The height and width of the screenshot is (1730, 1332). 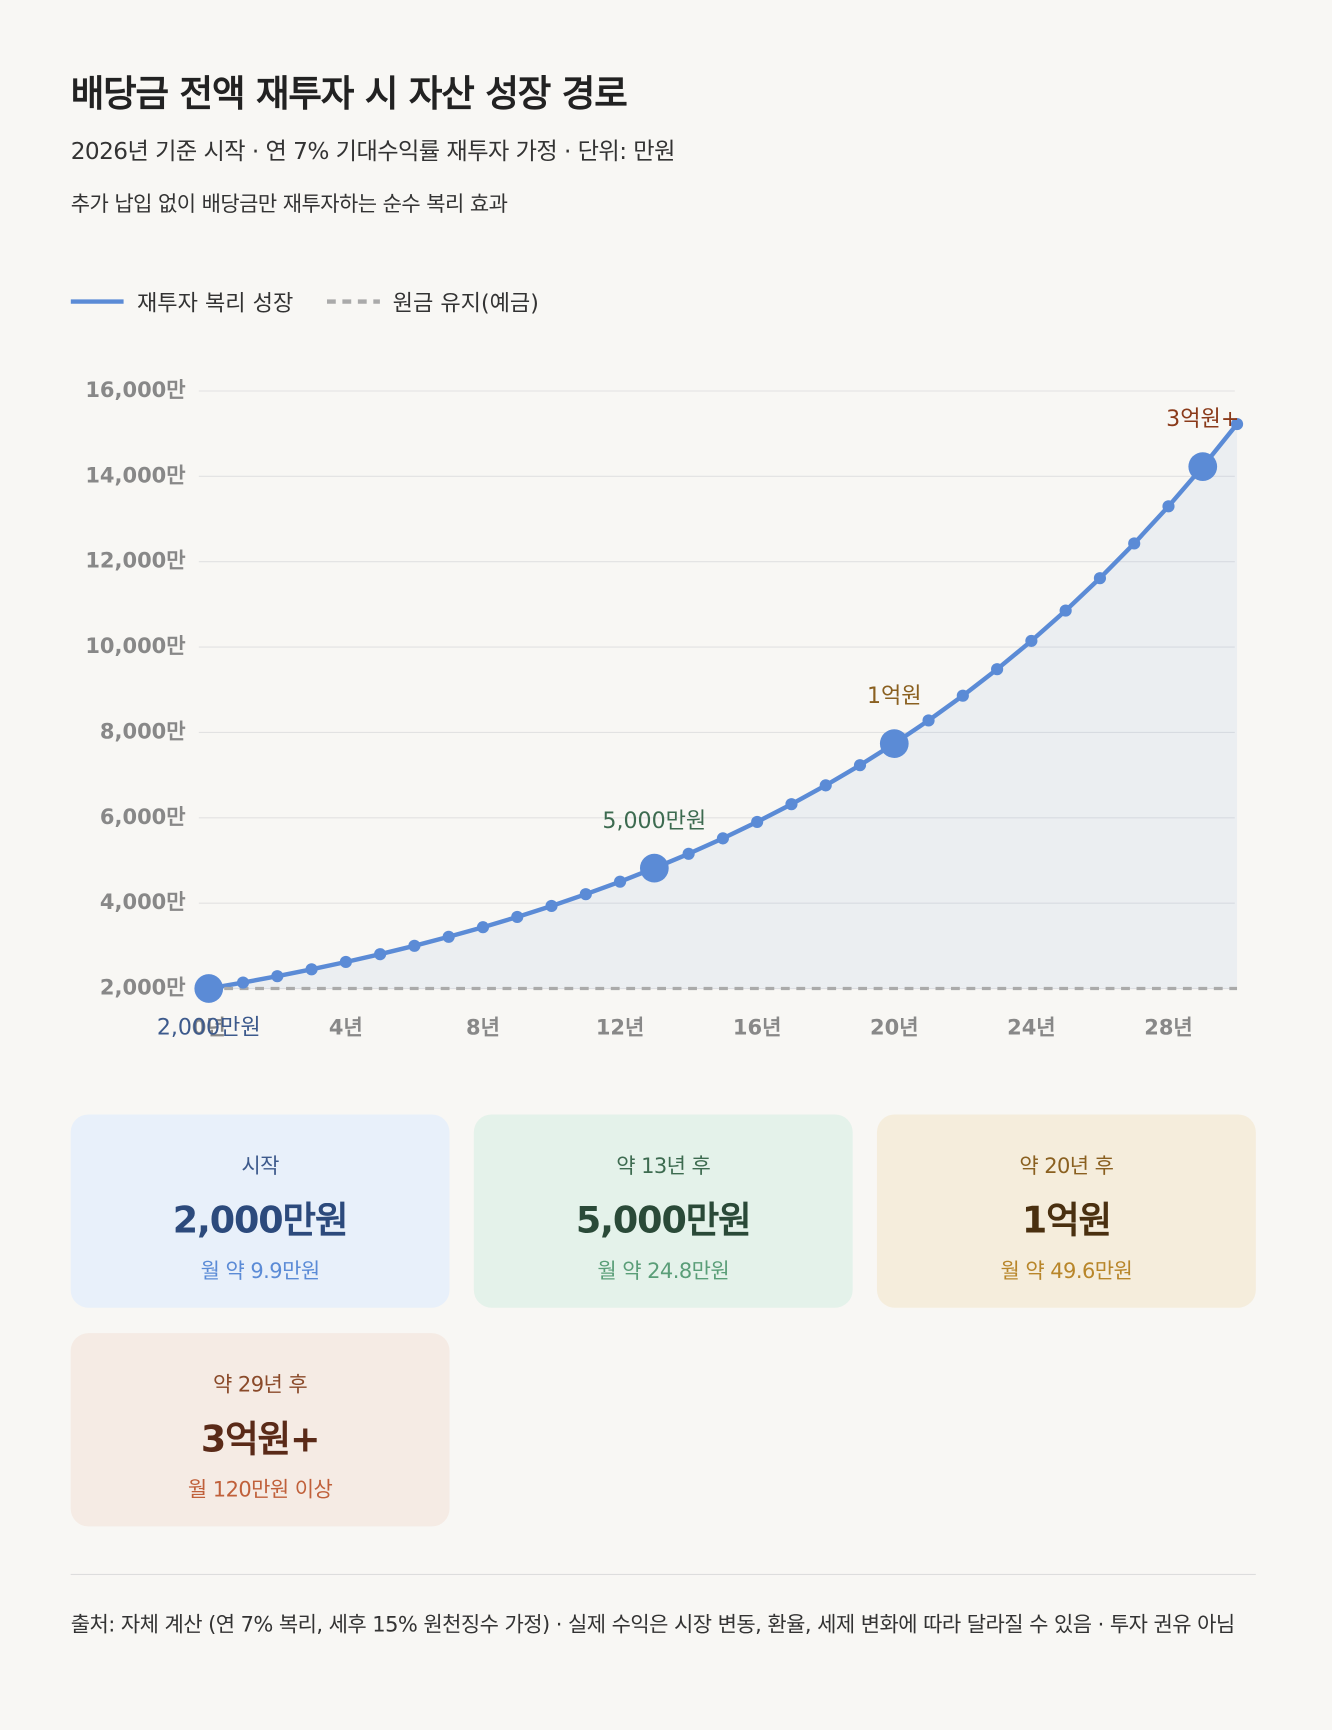 What do you see at coordinates (346, 1027) in the screenshot?
I see `x-tick-label: 4년` at bounding box center [346, 1027].